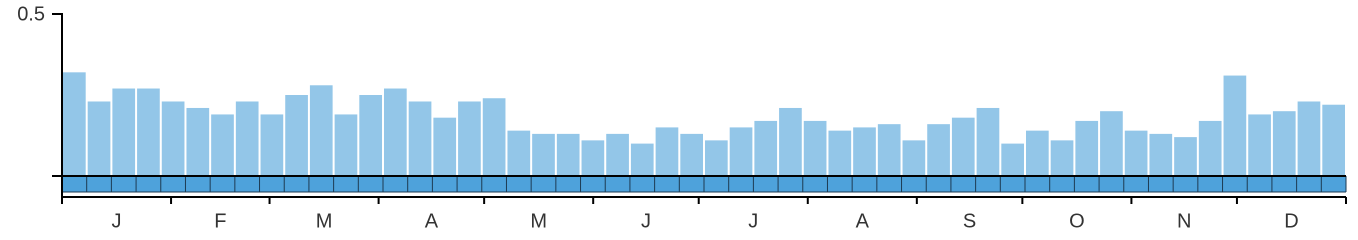 The image size is (1358, 240). I want to click on month-label: F, so click(220, 221).